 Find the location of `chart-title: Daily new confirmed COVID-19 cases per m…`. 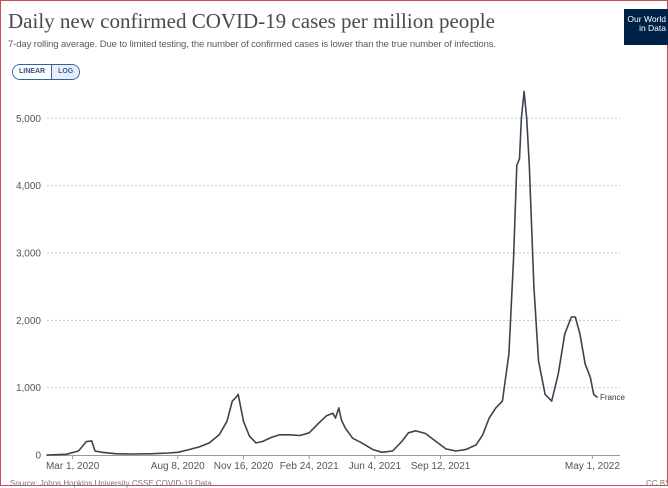

chart-title: Daily new confirmed COVID-19 cases per m… is located at coordinates (251, 21).